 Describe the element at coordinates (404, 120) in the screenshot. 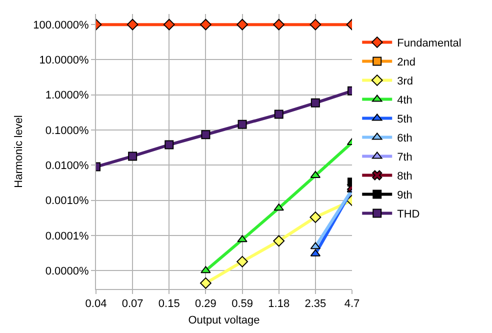

I see `legend-label: 5th` at that location.